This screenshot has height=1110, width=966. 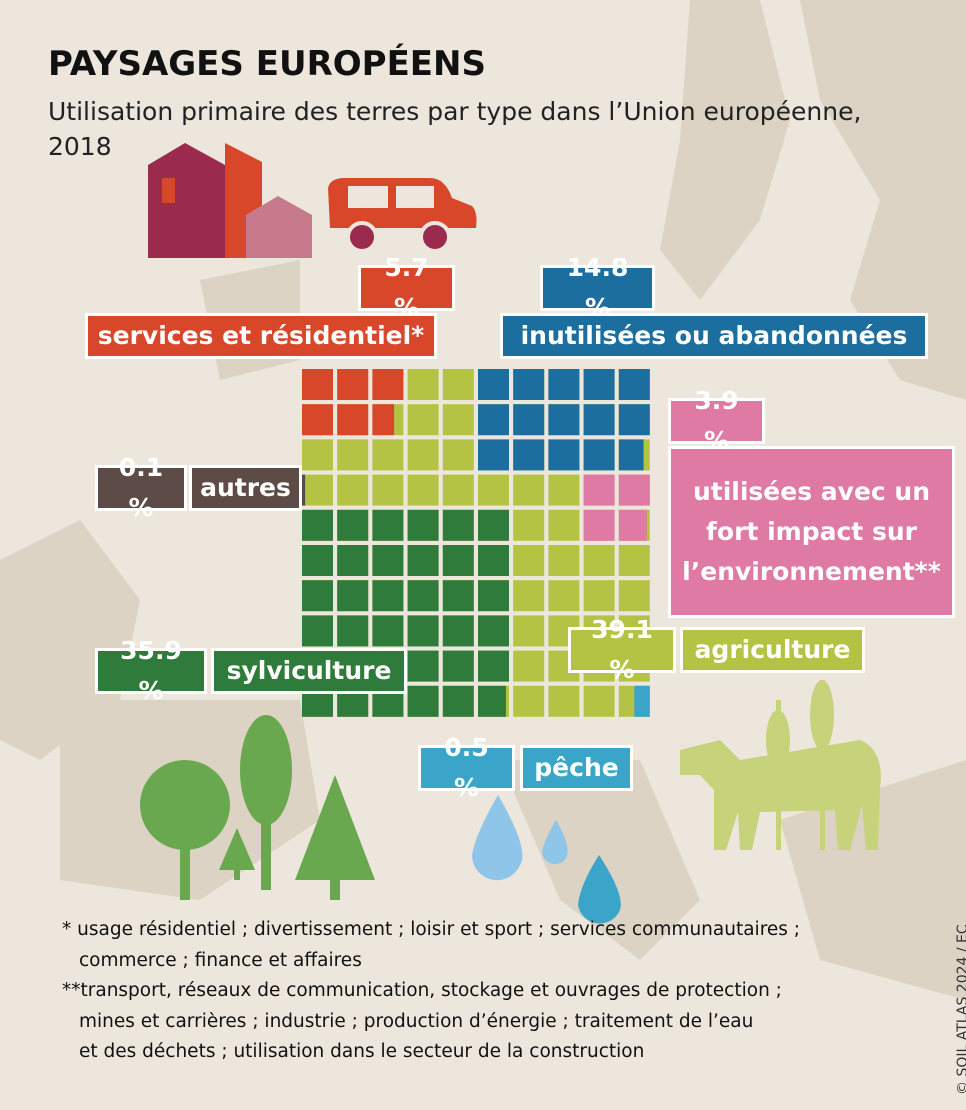 I want to click on icon-trees, so click(x=257, y=807).